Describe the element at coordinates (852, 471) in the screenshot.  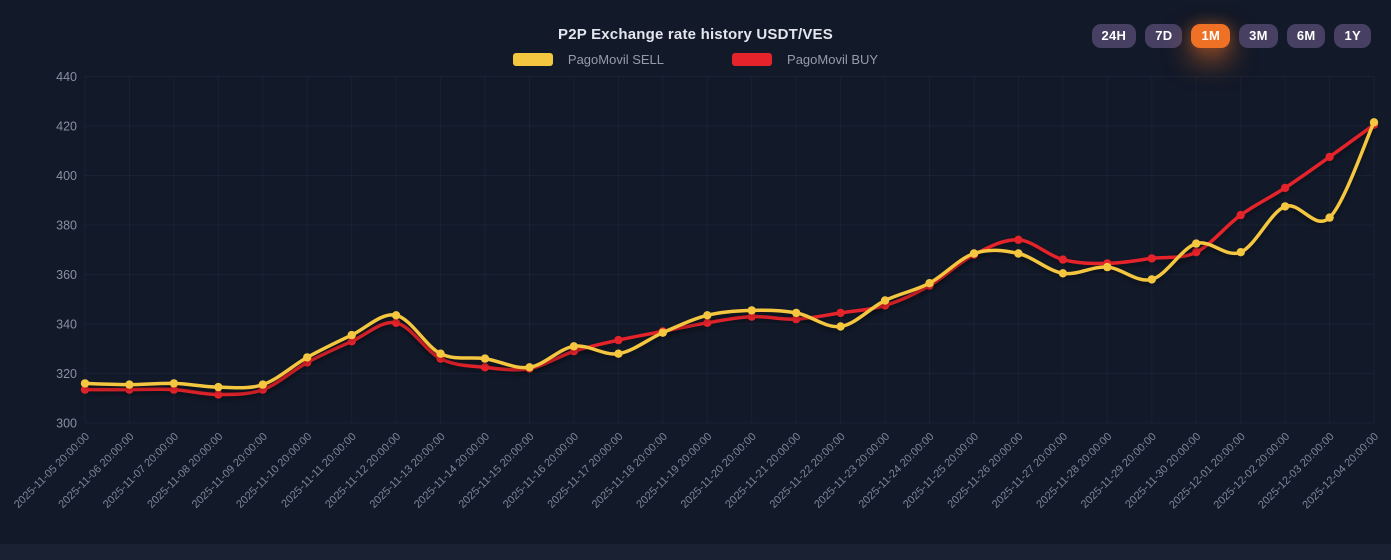
I see `x-axis-tick-label: 2025-11-23 20:00:00` at that location.